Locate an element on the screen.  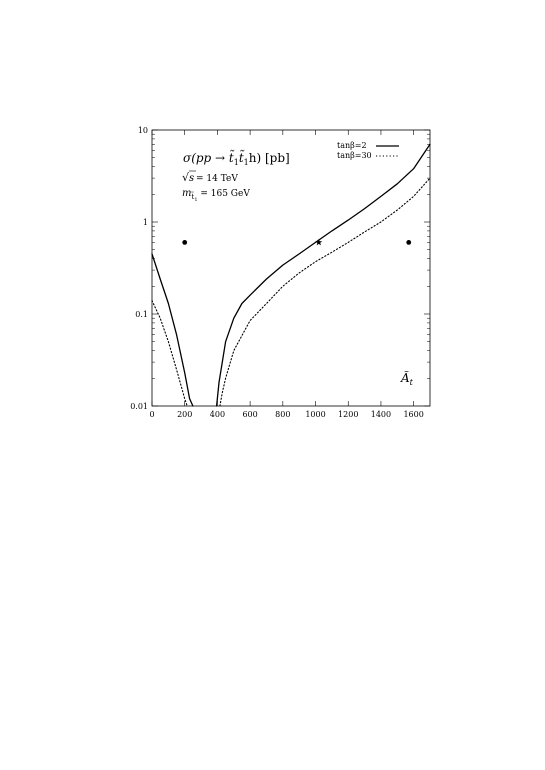
x-axis-label: Ãt is located at coordinates (407, 378).